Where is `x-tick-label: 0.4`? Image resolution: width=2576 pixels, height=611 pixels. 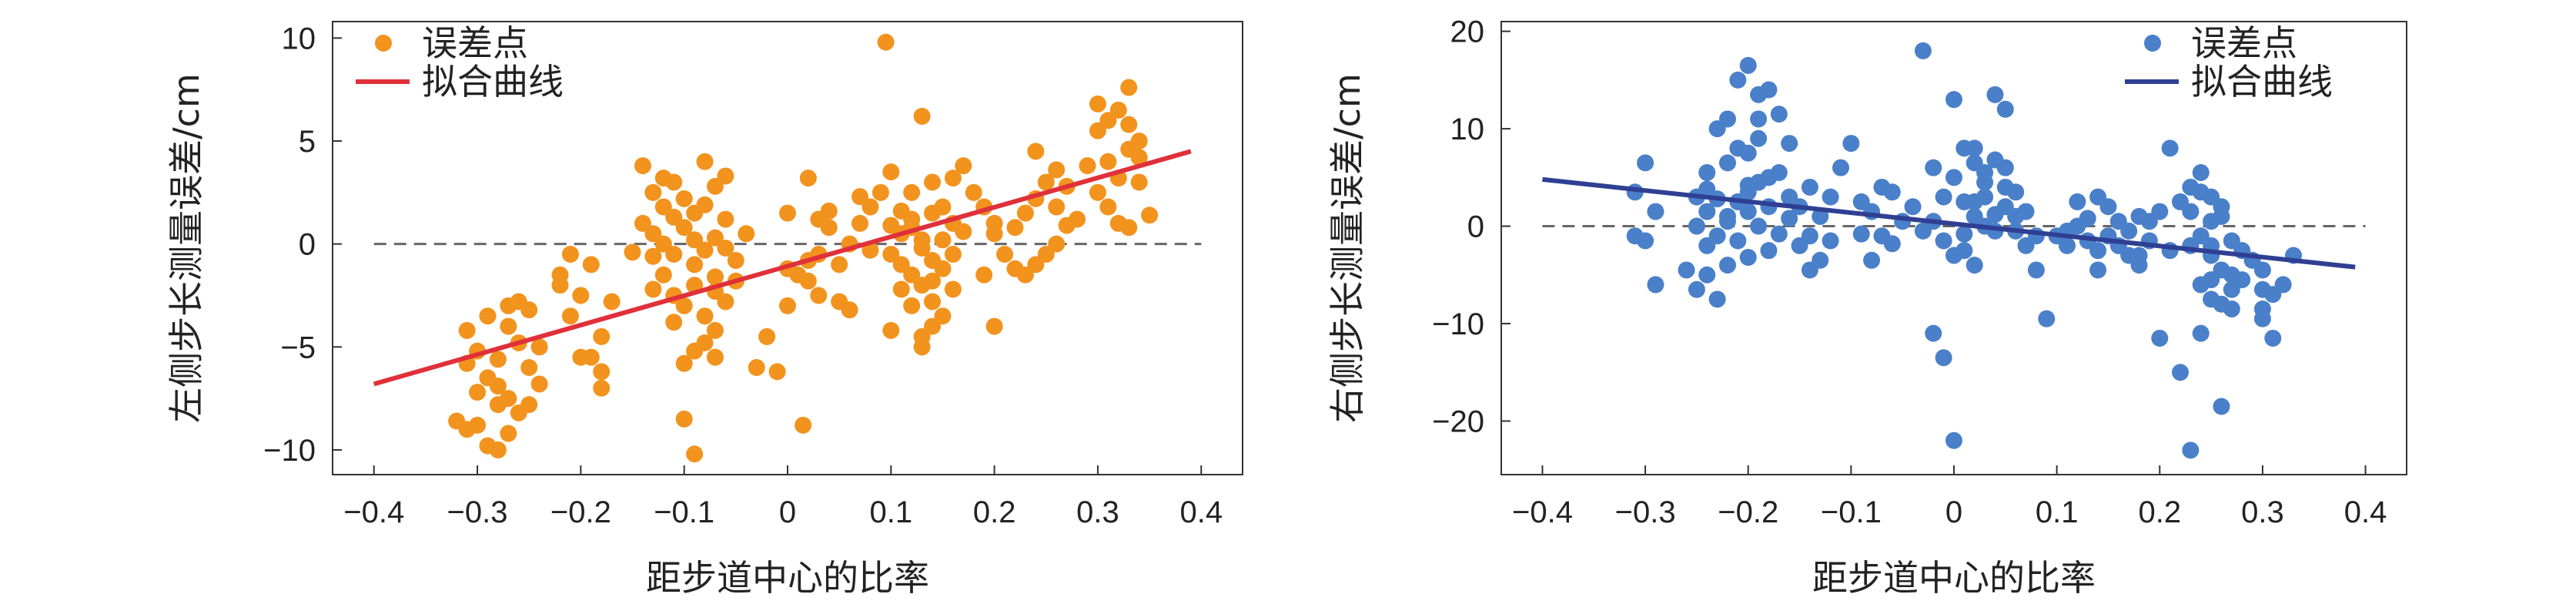
x-tick-label: 0.4 is located at coordinates (2366, 512).